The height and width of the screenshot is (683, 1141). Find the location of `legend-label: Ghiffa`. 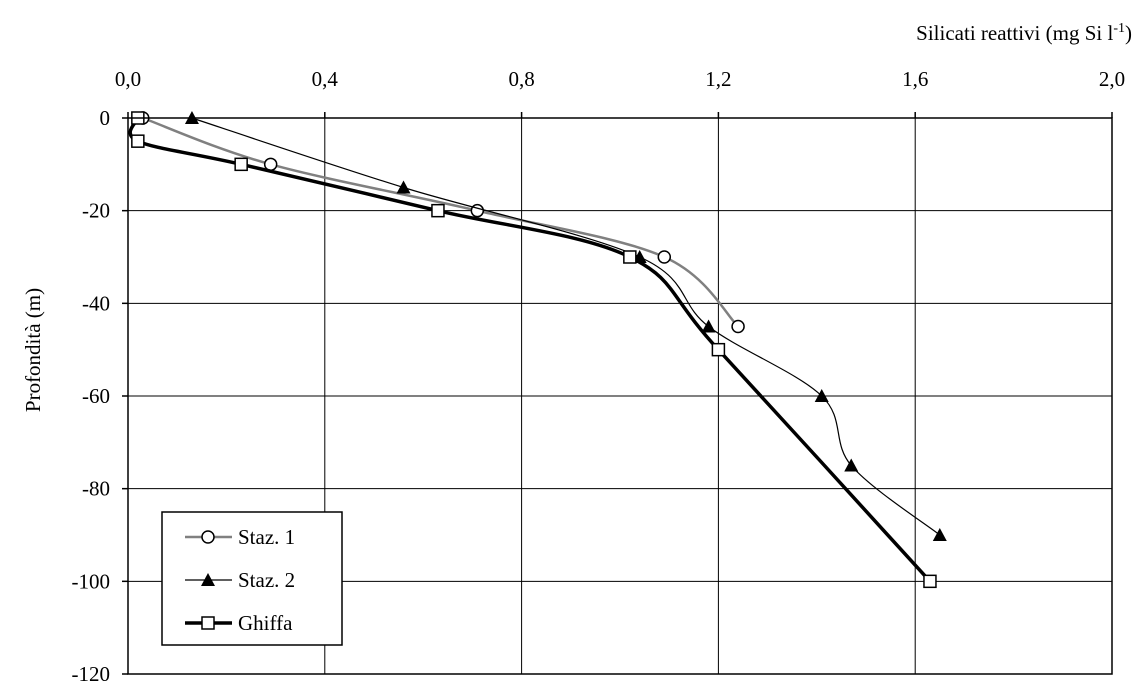

legend-label: Ghiffa is located at coordinates (265, 623).